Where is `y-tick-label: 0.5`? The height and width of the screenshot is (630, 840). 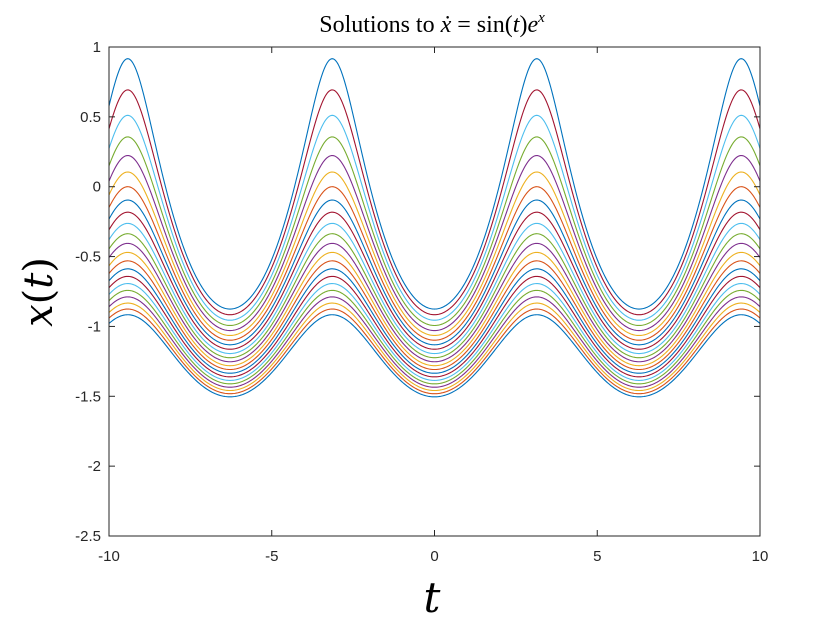 y-tick-label: 0.5 is located at coordinates (90, 117).